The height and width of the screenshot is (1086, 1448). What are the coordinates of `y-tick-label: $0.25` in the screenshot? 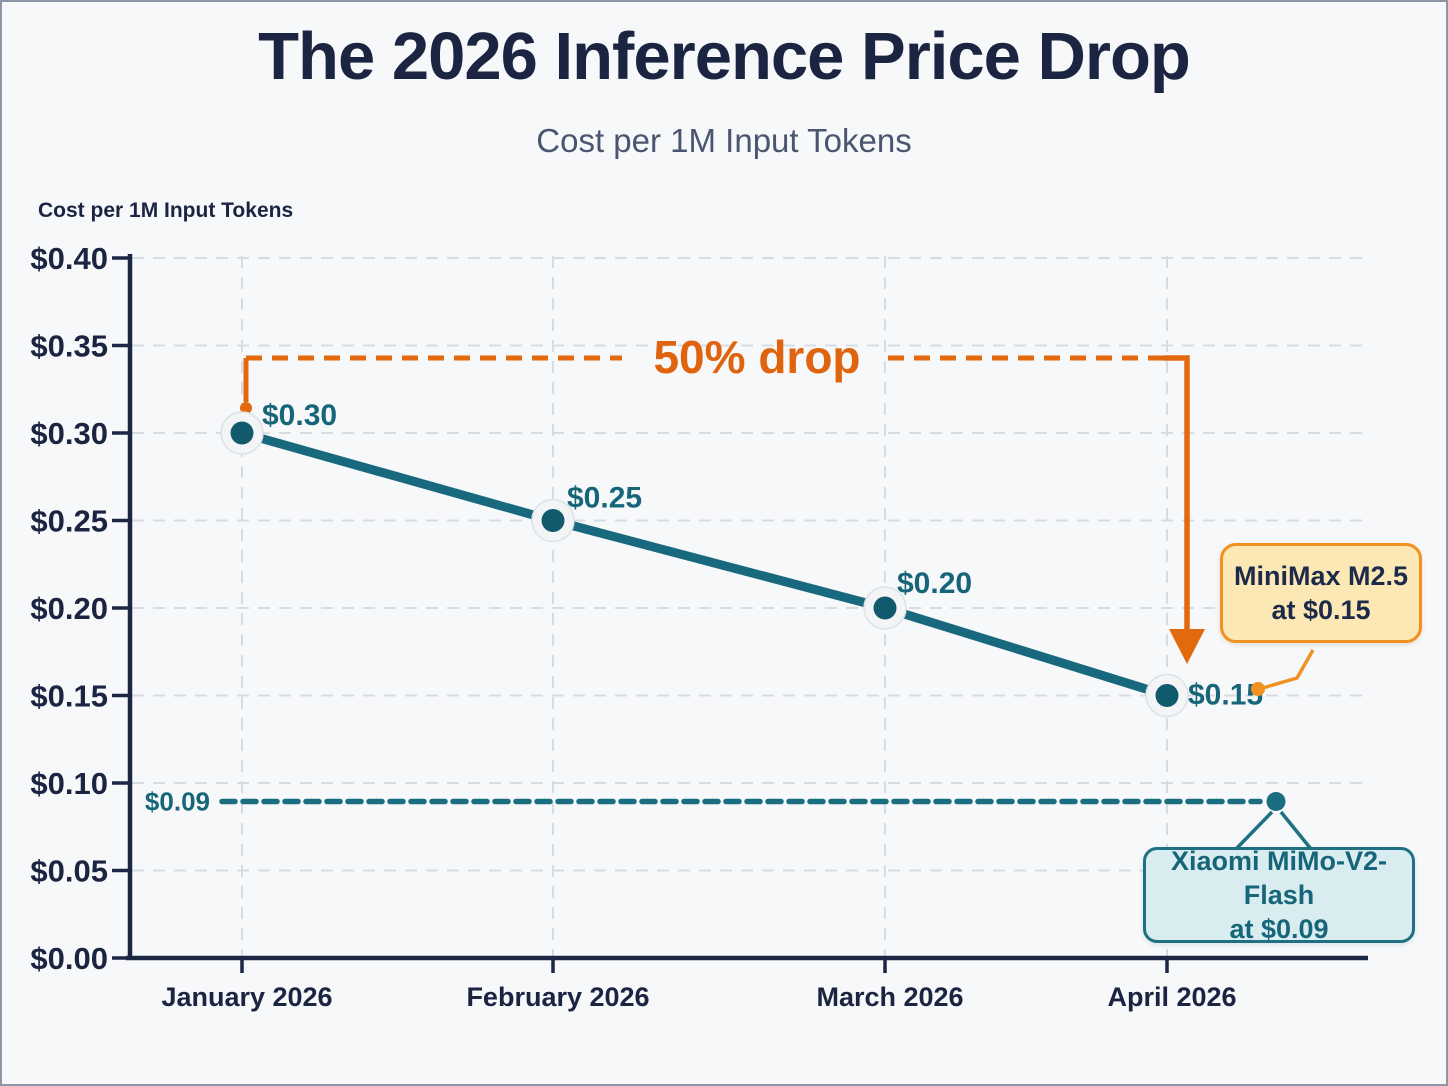 It's located at (69, 521).